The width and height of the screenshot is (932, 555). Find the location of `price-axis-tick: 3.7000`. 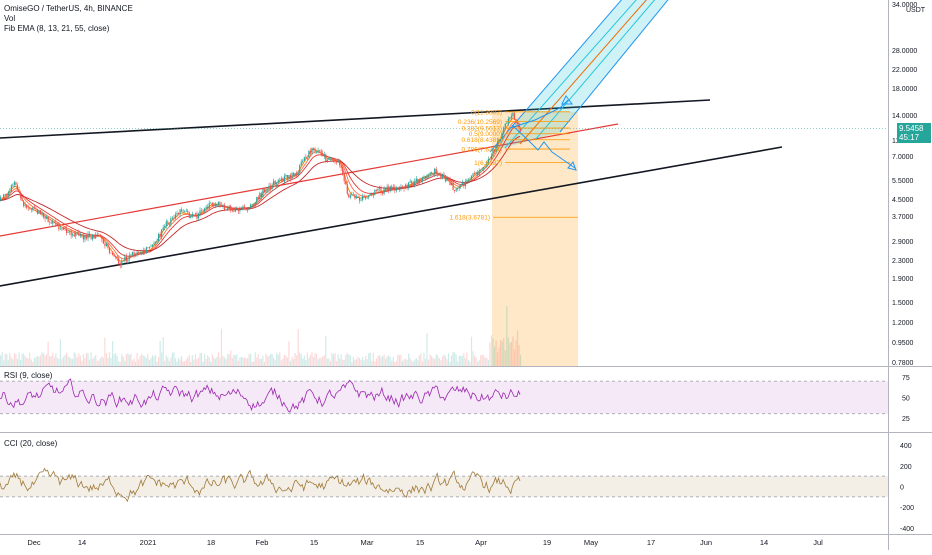

price-axis-tick: 3.7000 is located at coordinates (903, 217).